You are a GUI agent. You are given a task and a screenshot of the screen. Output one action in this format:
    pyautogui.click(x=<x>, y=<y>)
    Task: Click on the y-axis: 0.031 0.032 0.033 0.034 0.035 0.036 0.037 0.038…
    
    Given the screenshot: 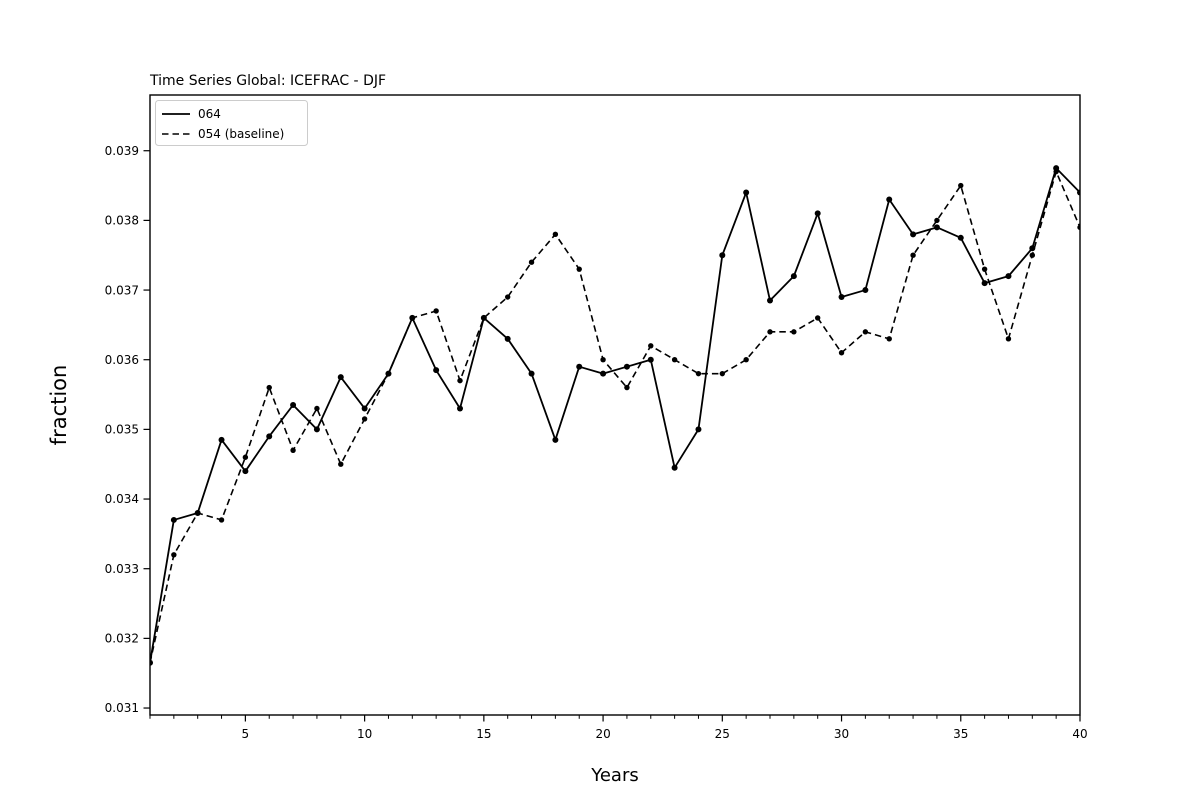 What is the action you would take?
    pyautogui.click(x=127, y=429)
    